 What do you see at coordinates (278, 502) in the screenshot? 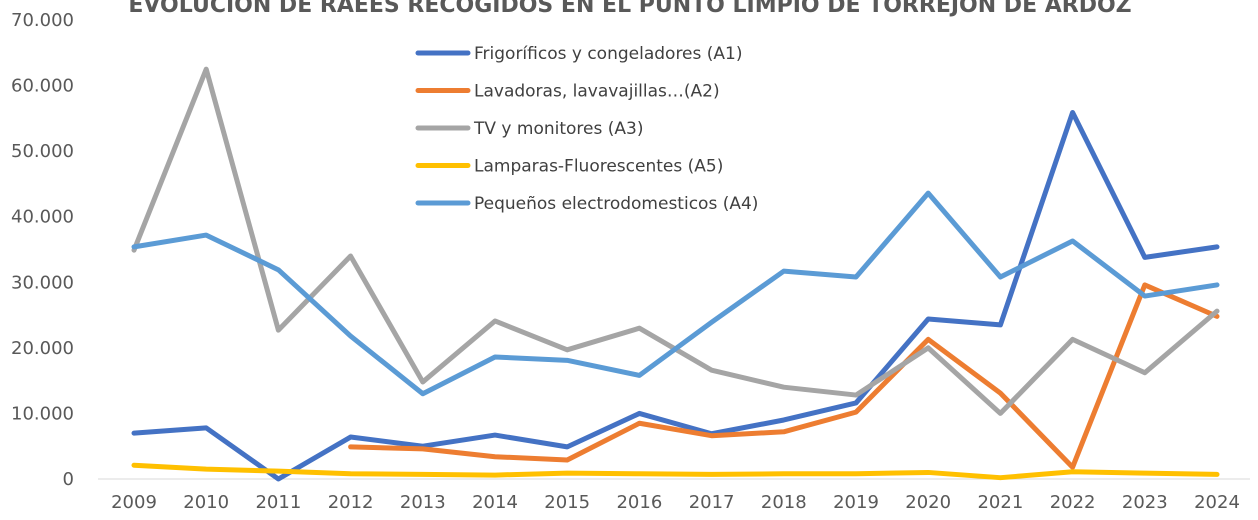
I see `x-tick-label: 2011` at bounding box center [278, 502].